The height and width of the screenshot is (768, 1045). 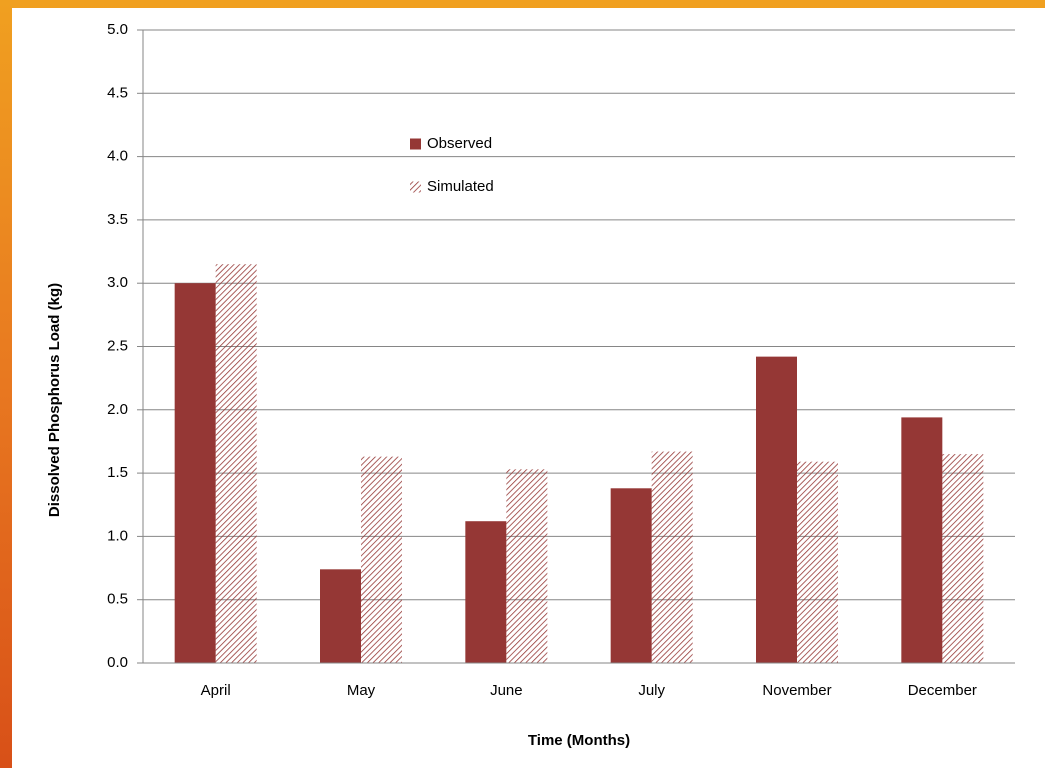 I want to click on y-tick-label: 5.0, so click(x=117, y=29).